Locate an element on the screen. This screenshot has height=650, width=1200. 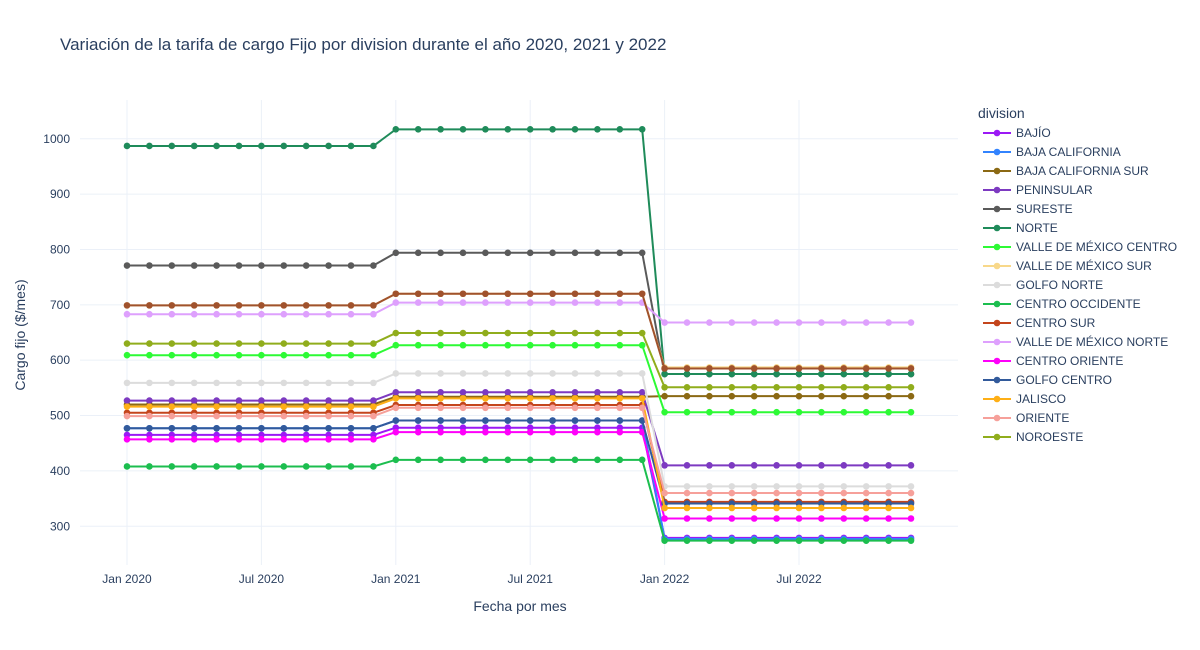
legend-item: BAJA CALIFORNIA is located at coordinates (1052, 152).